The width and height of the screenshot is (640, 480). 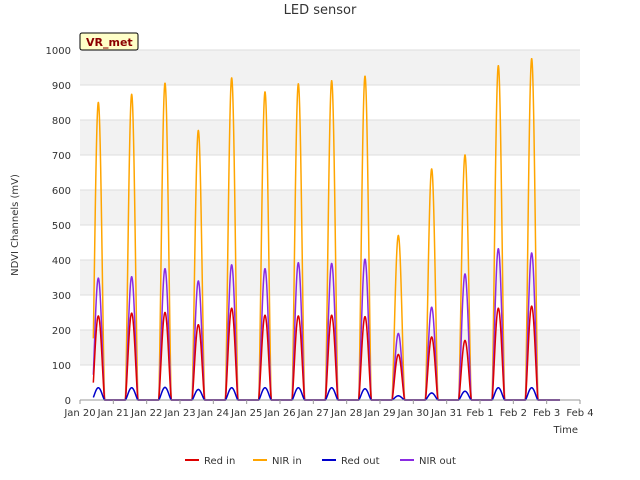 I want to click on legend-label: NIR out, so click(x=437, y=461).